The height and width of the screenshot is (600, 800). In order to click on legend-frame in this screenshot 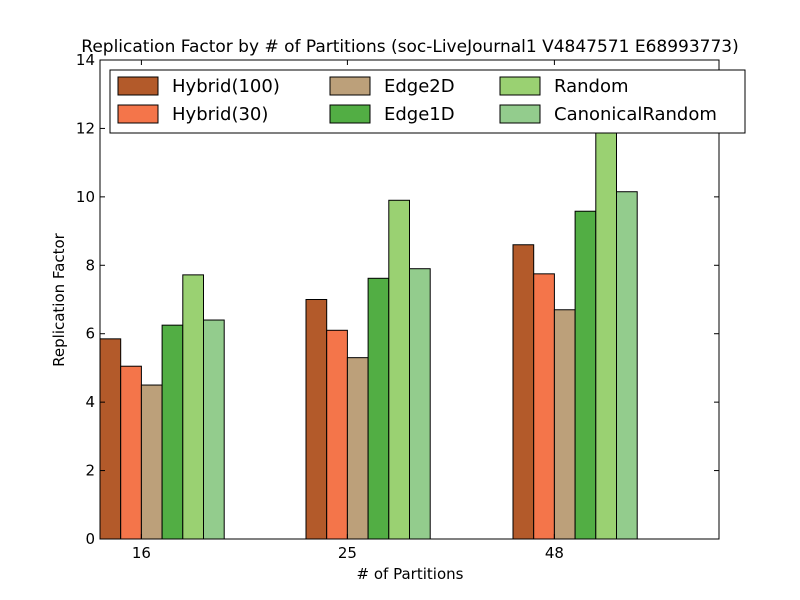, I will do `click(427, 101)`.